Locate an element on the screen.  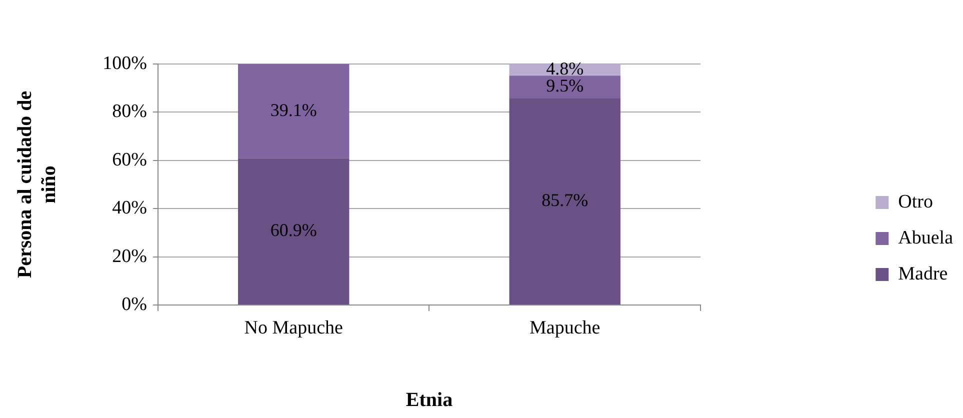
legend-label: Abuela is located at coordinates (926, 237).